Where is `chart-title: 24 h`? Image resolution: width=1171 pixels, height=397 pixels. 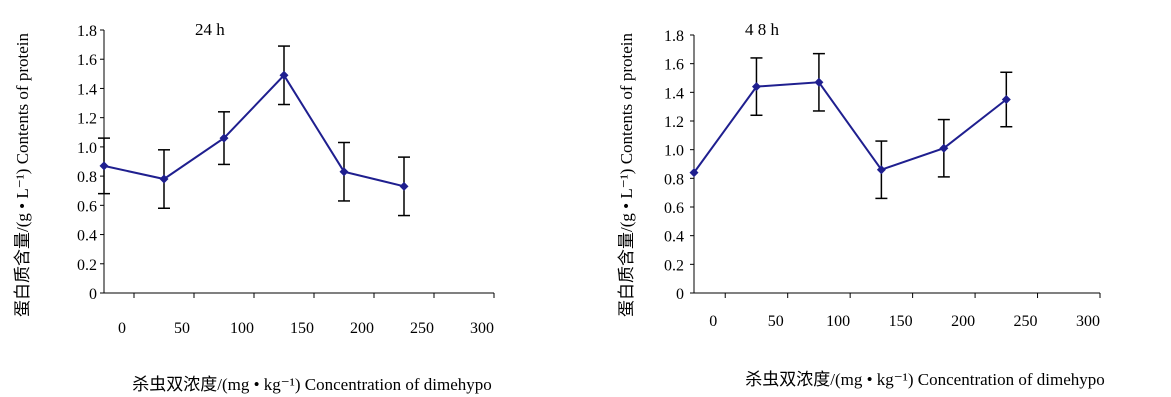
chart-title: 24 h is located at coordinates (210, 29).